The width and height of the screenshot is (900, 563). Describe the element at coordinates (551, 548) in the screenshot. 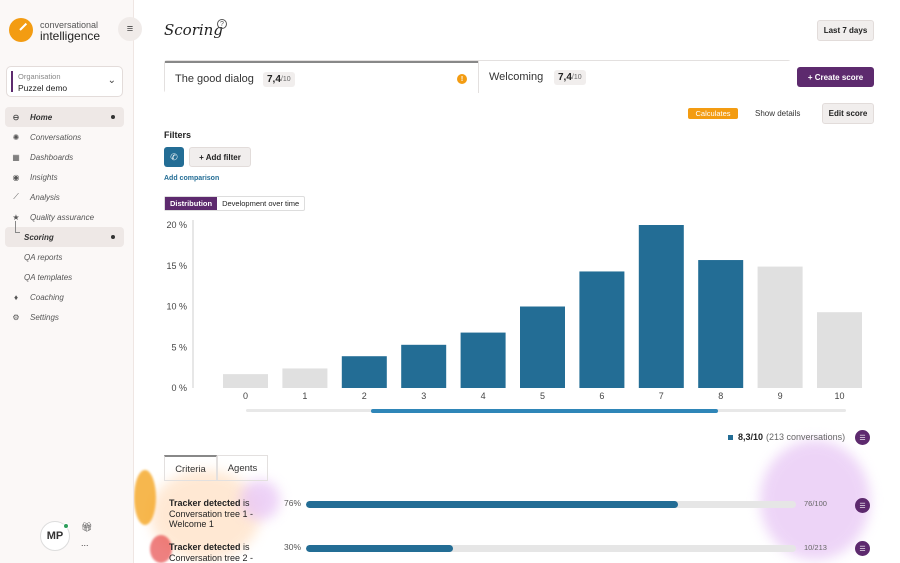

I see `criteria-progress-track` at that location.